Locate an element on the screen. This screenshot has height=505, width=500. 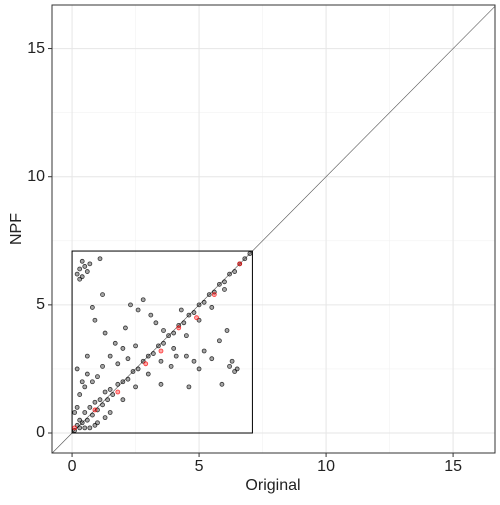
x-tick-label: 10 is located at coordinates (326, 466).